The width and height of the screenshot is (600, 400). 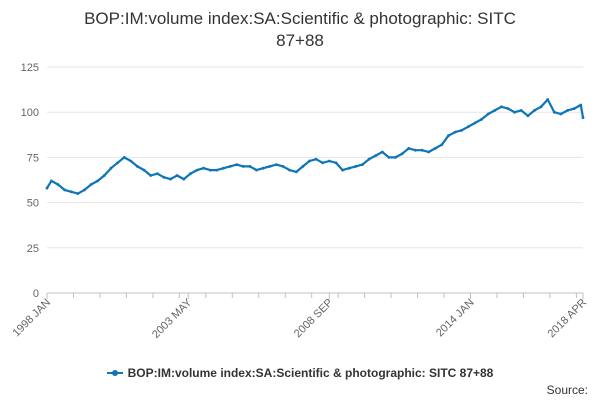 I want to click on x-tick-label: 2014 JAN, so click(x=455, y=318).